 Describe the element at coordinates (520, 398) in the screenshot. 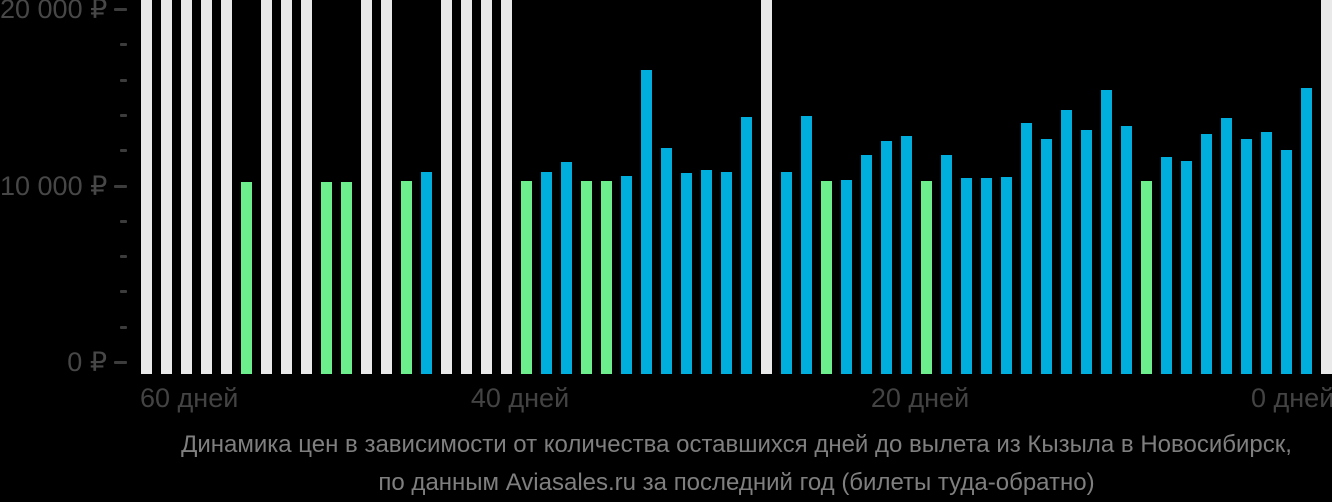

I see `x-axis-label-40-days: 40 дней` at that location.